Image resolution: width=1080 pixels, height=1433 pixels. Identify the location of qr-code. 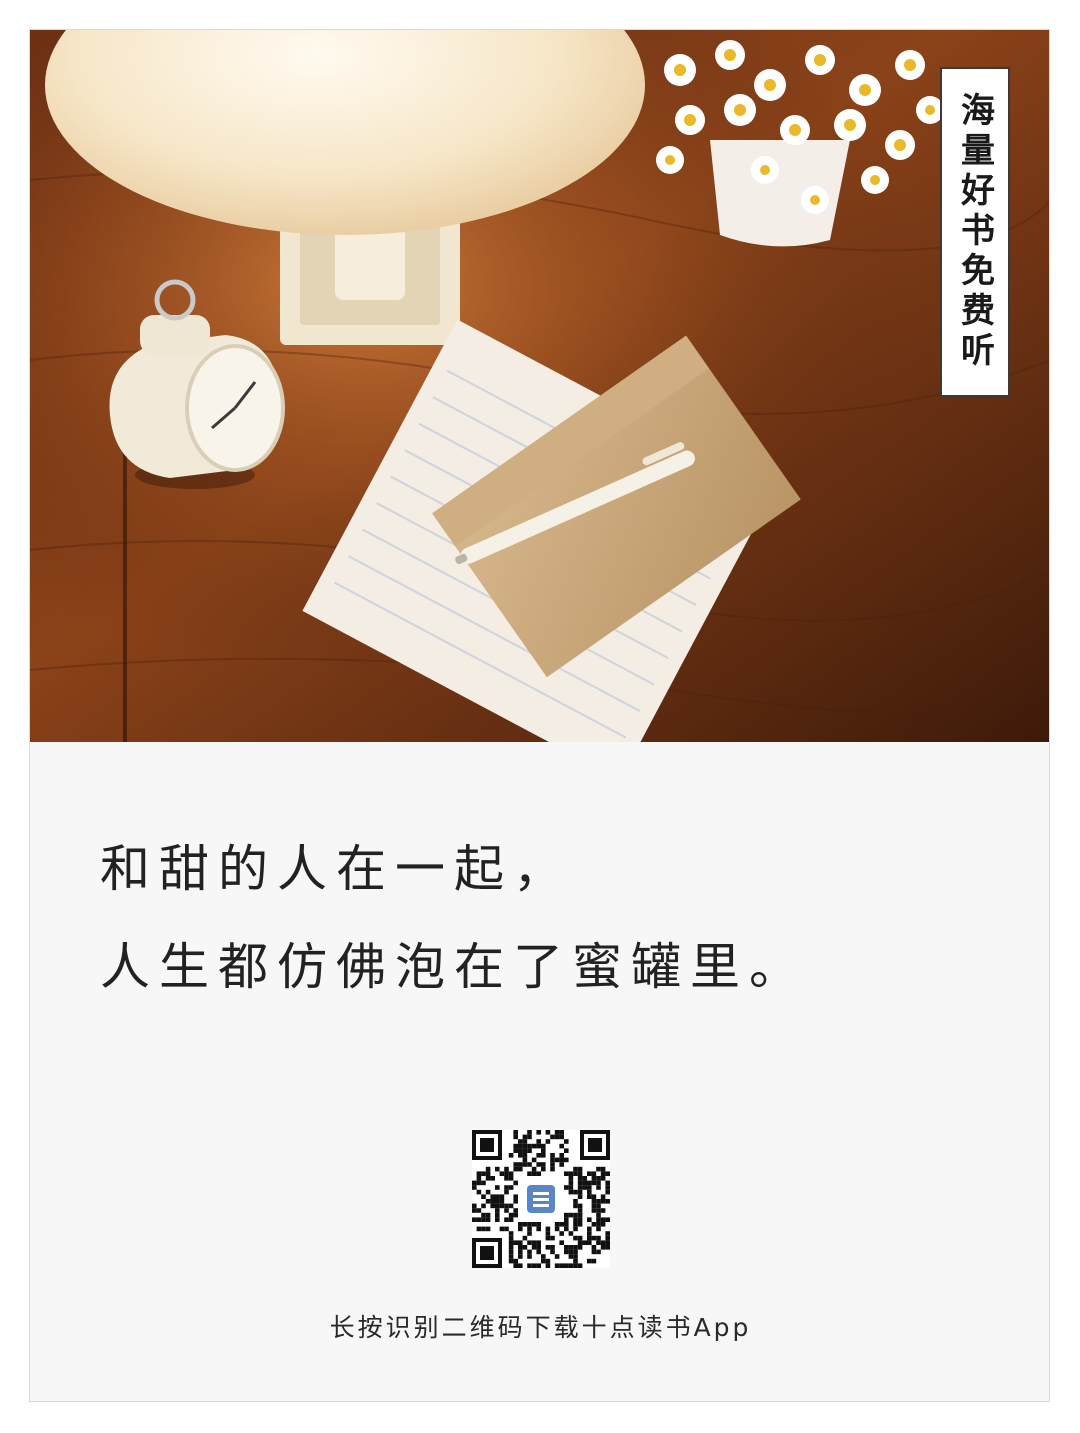
(541, 1199).